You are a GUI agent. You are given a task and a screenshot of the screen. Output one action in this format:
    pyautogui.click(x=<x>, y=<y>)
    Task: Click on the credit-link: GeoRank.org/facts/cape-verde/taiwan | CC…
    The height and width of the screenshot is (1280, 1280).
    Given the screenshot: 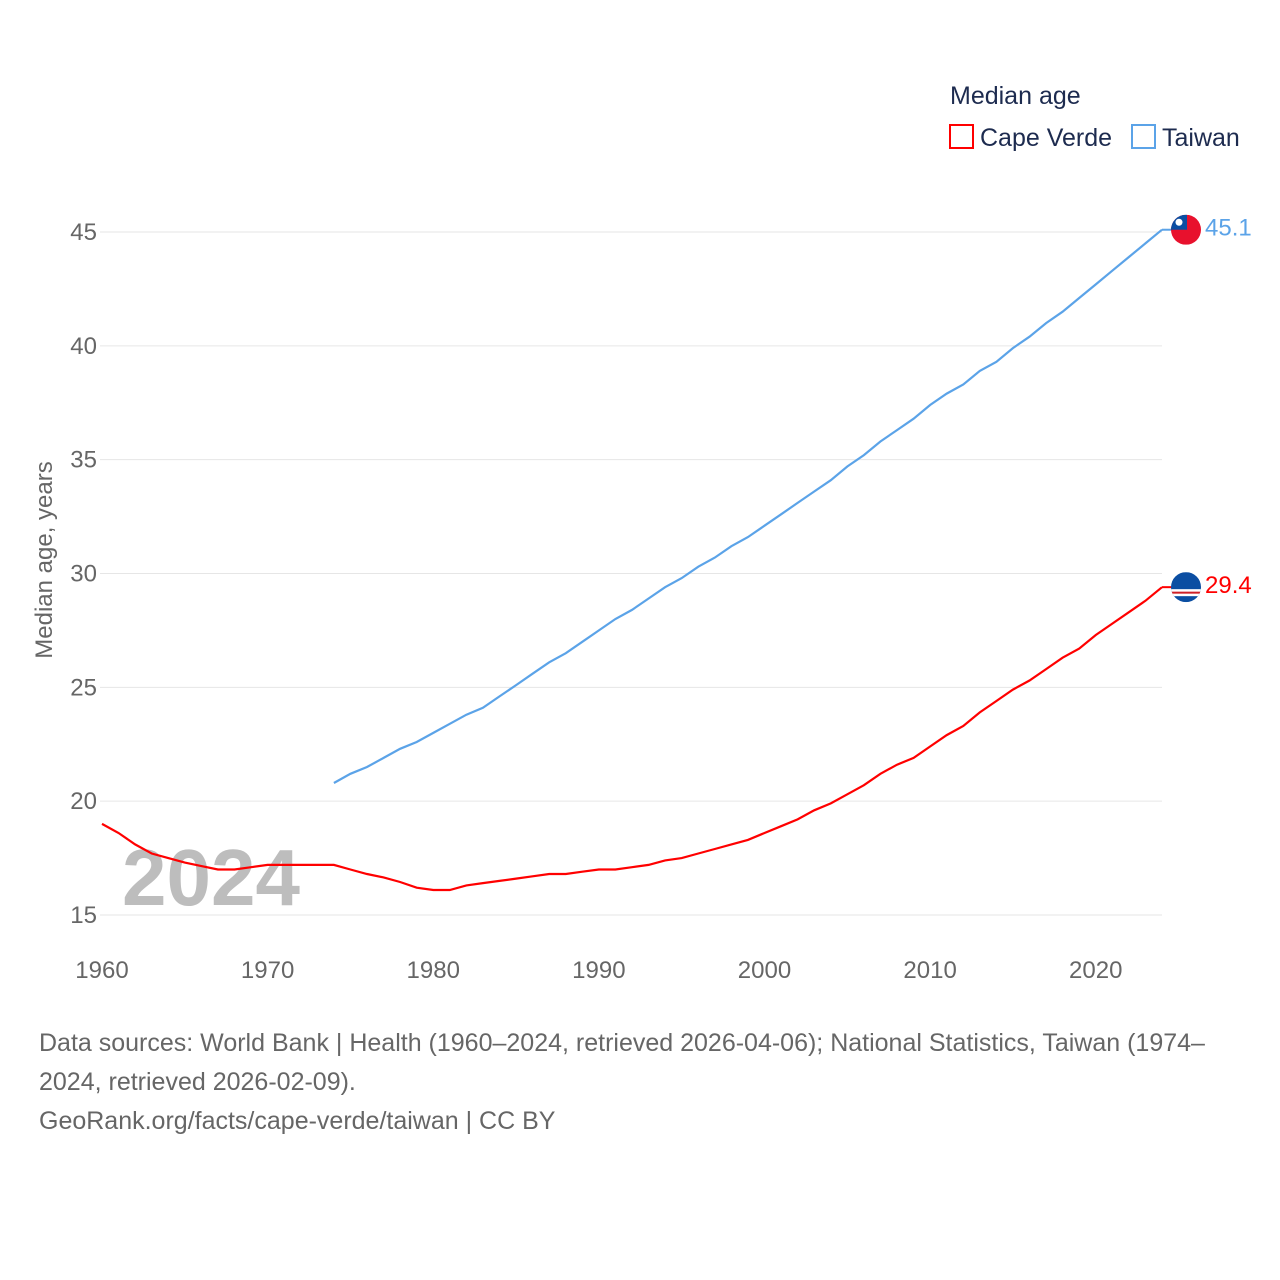 What is the action you would take?
    pyautogui.click(x=297, y=1121)
    